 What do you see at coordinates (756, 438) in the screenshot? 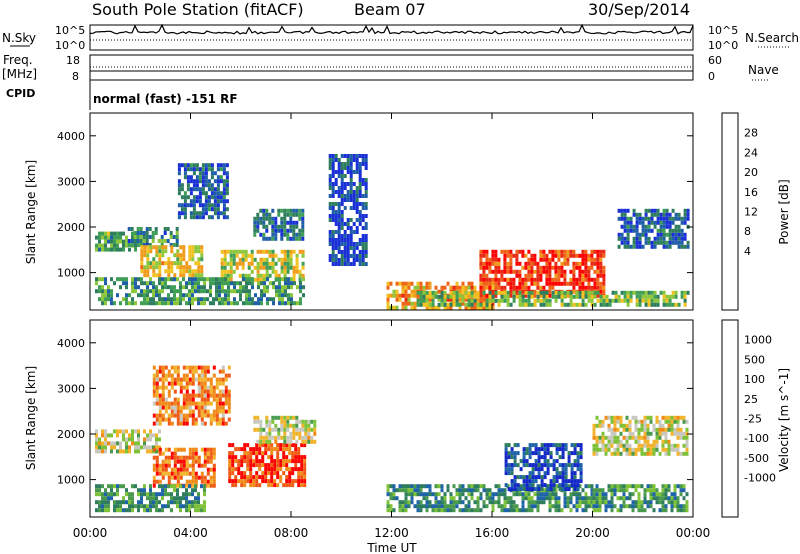
I see `colorbar-tick-label: -100` at bounding box center [756, 438].